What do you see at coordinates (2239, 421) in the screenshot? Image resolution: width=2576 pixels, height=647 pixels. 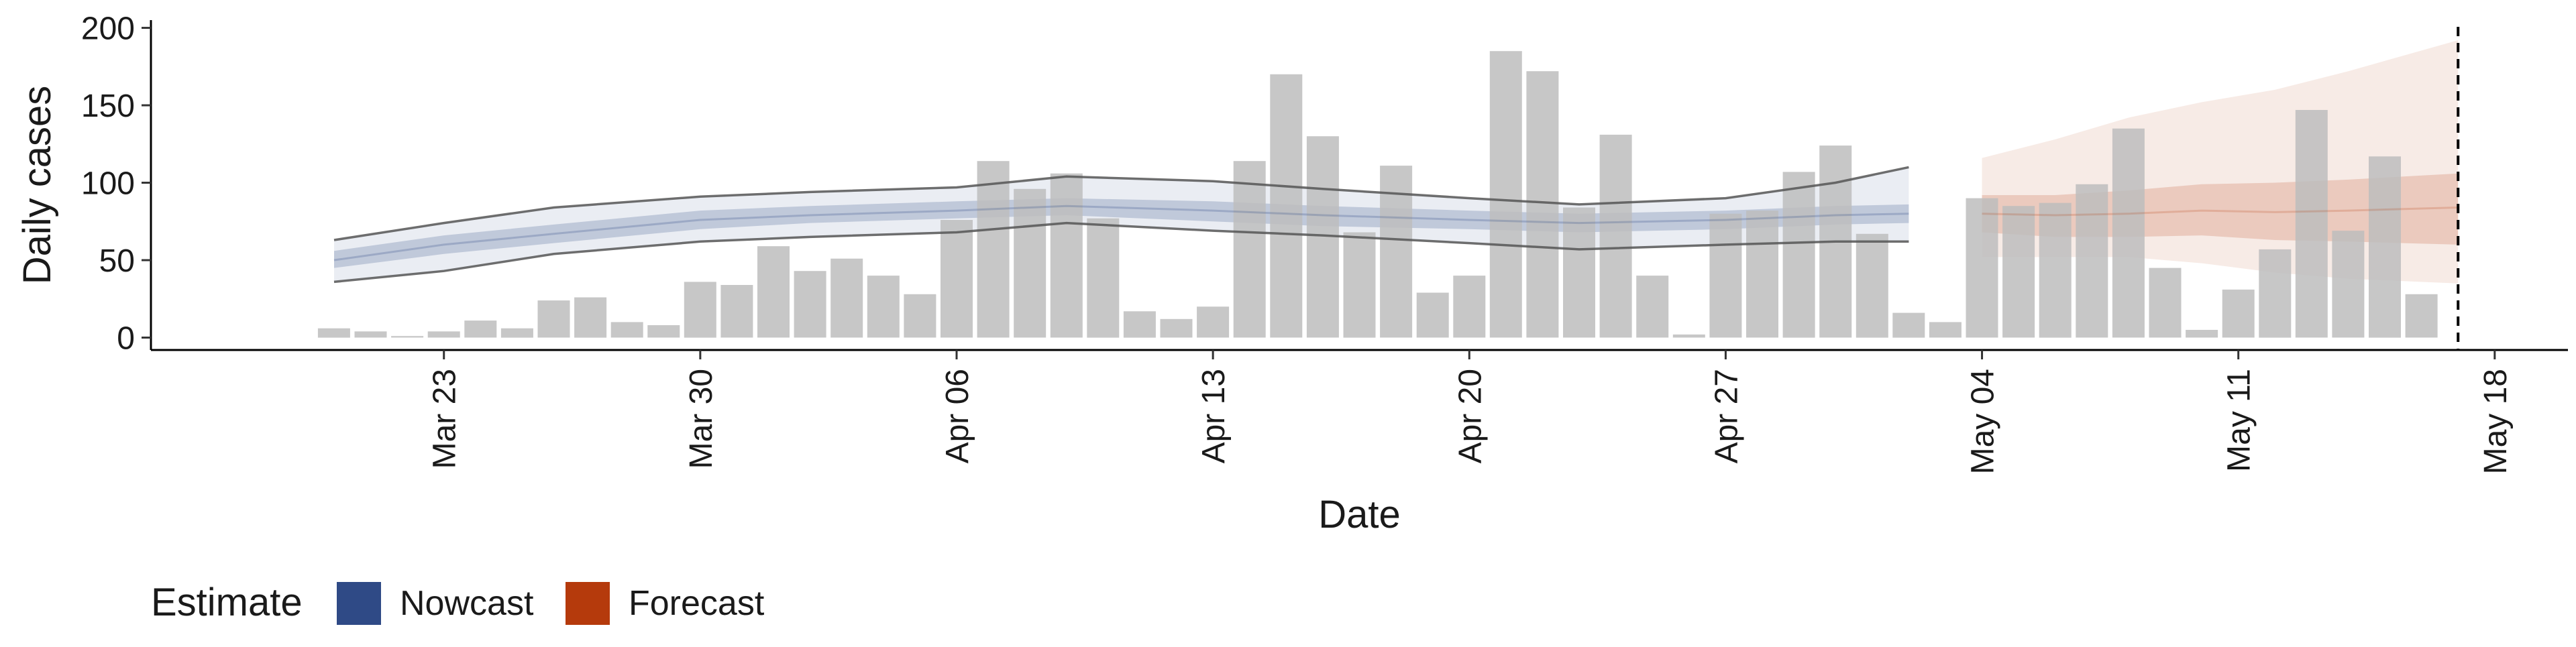 I see `x-tick-label: May 11` at bounding box center [2239, 421].